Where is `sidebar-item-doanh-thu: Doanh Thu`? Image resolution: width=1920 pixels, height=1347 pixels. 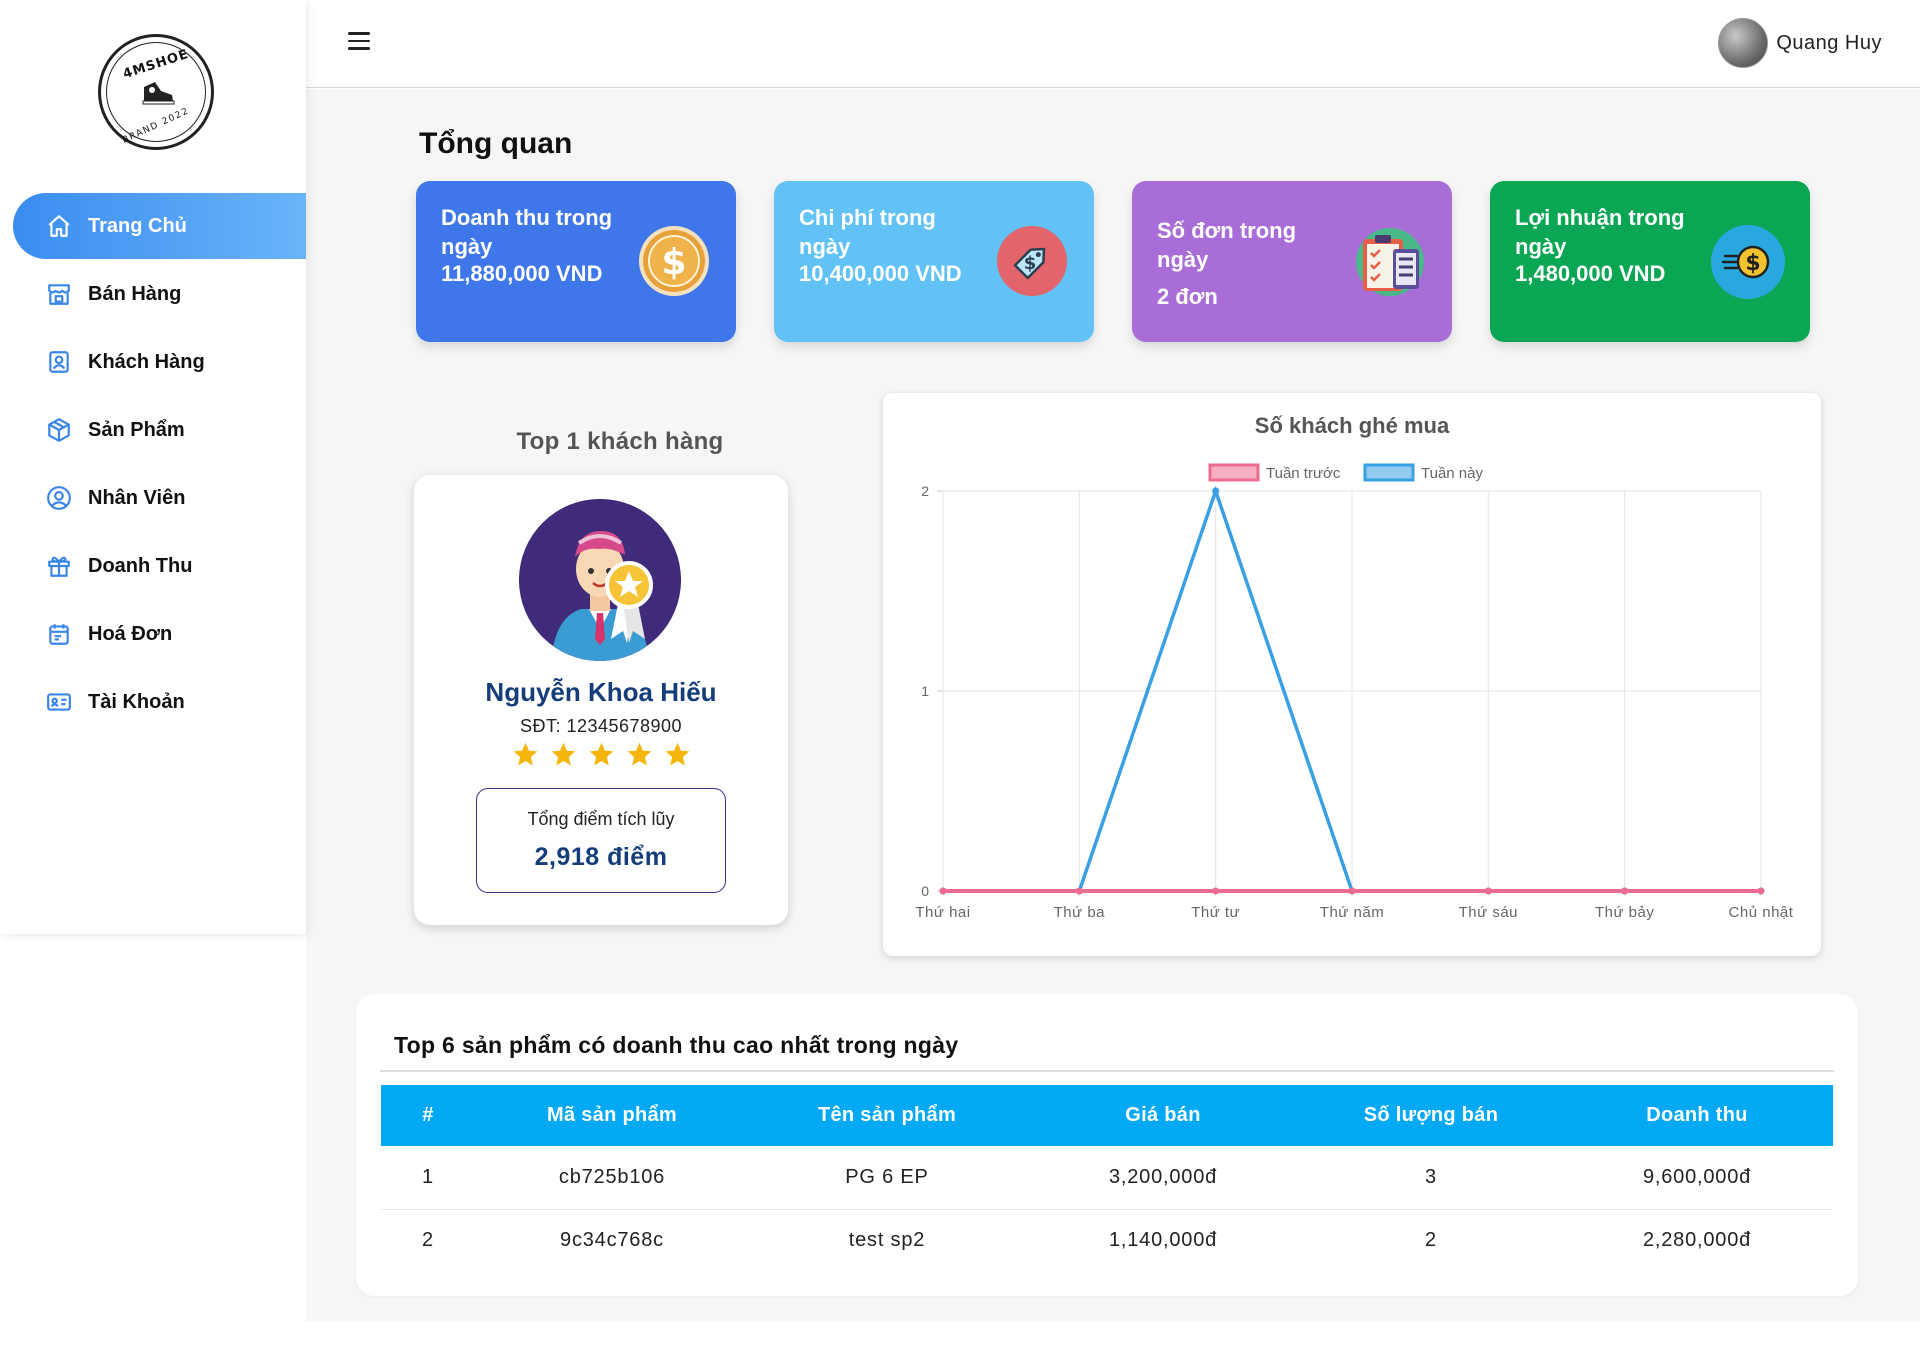 sidebar-item-doanh-thu: Doanh Thu is located at coordinates (153, 566).